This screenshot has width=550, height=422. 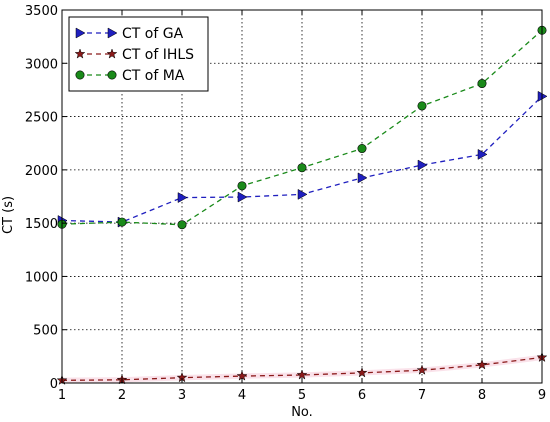 I want to click on y-tick-label: 2000, so click(x=41, y=171).